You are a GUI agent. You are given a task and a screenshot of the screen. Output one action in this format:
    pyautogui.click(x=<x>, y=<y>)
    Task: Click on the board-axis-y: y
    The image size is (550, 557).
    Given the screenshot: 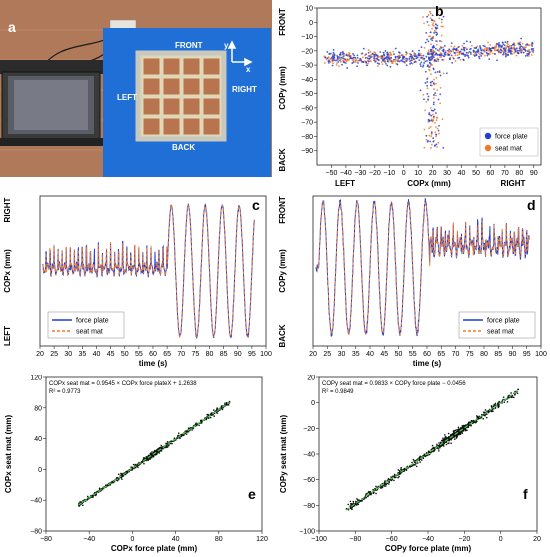 What is the action you would take?
    pyautogui.click(x=226, y=45)
    